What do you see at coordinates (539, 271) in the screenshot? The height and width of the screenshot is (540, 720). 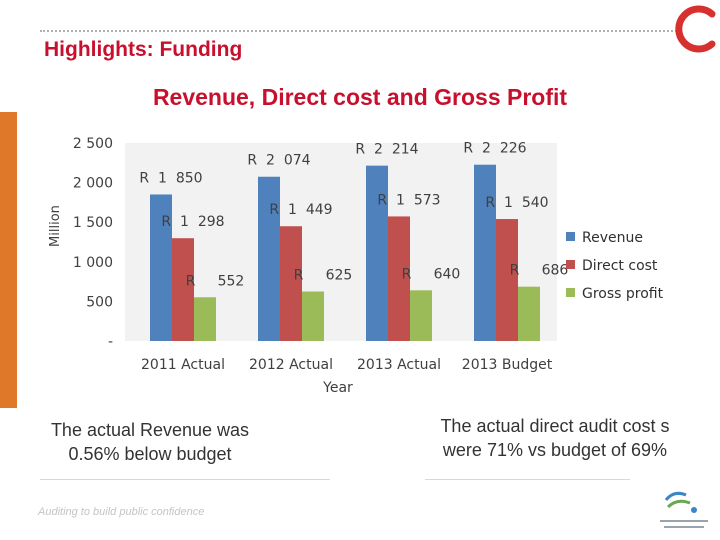 I see `data-label: R 686` at bounding box center [539, 271].